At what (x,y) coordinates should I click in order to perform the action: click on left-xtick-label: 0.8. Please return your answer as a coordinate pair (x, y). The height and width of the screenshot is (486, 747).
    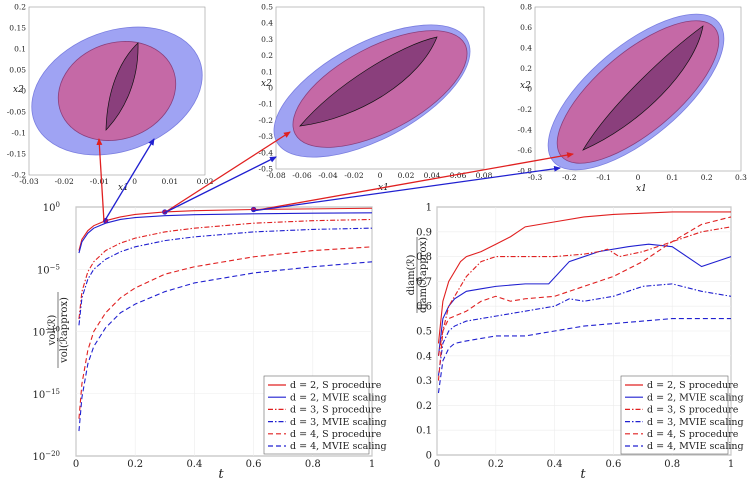
    Looking at the image, I should click on (313, 464).